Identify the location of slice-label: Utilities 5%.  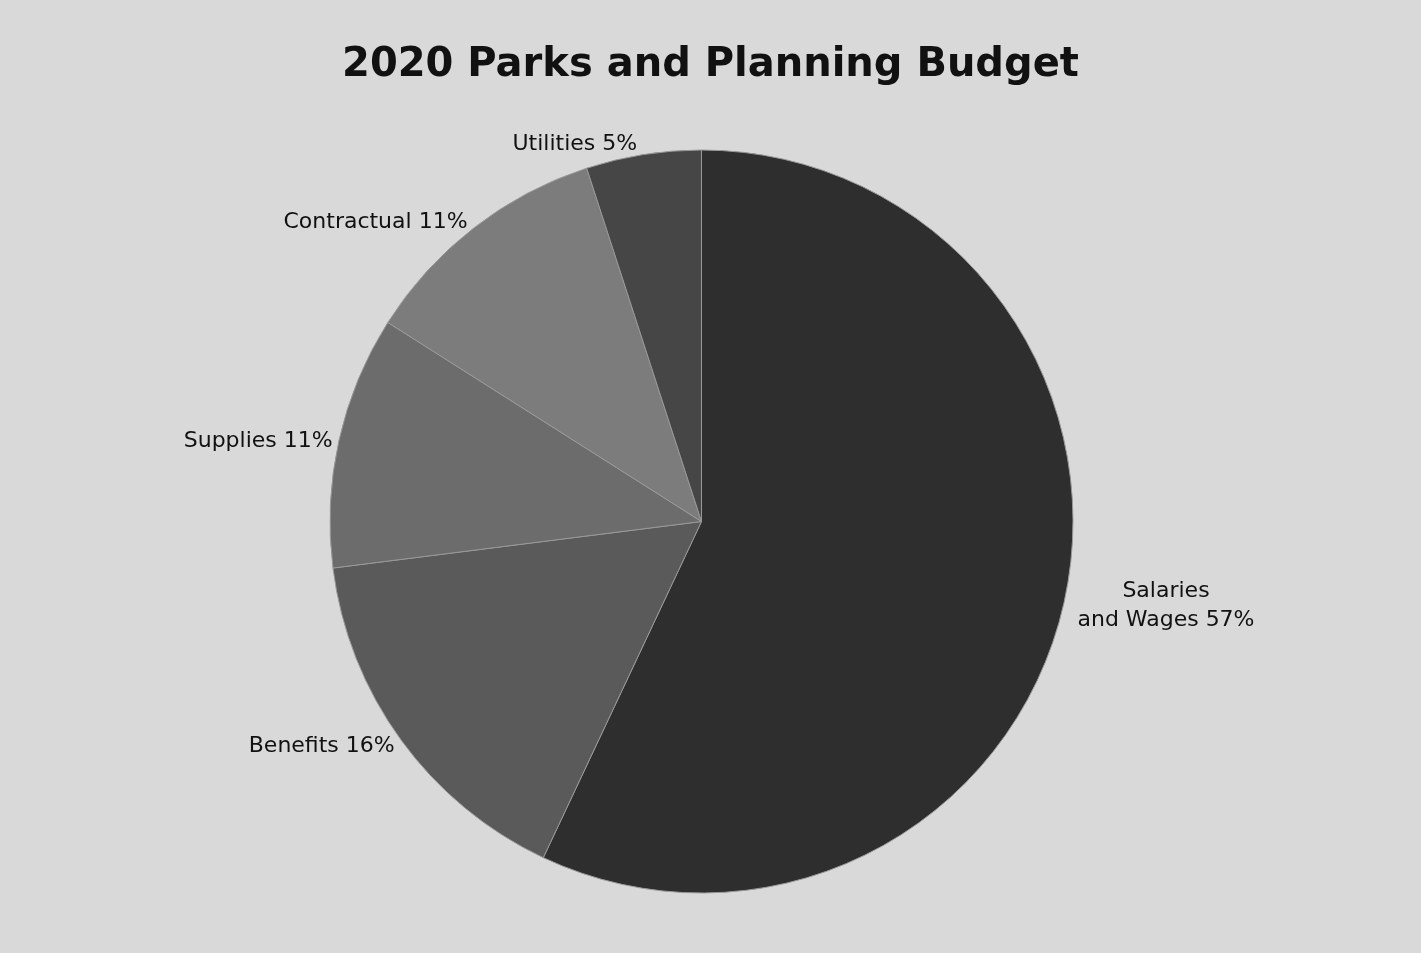
(575, 142).